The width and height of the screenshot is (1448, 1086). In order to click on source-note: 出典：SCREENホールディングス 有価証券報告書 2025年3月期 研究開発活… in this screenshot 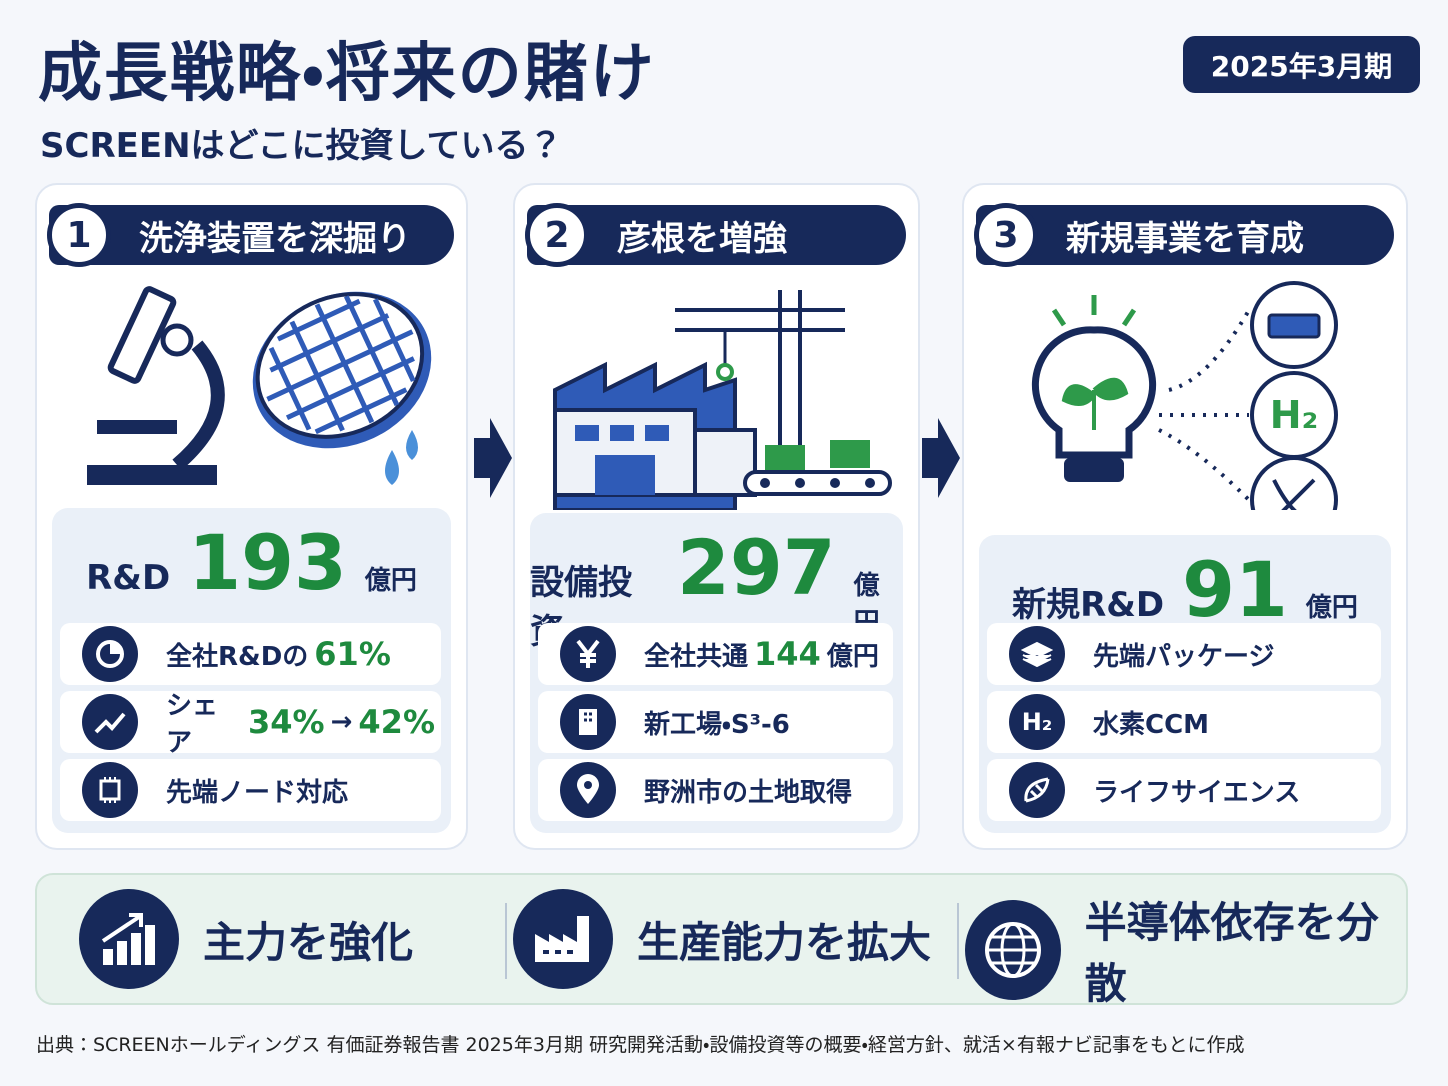, I will do `click(640, 1045)`.